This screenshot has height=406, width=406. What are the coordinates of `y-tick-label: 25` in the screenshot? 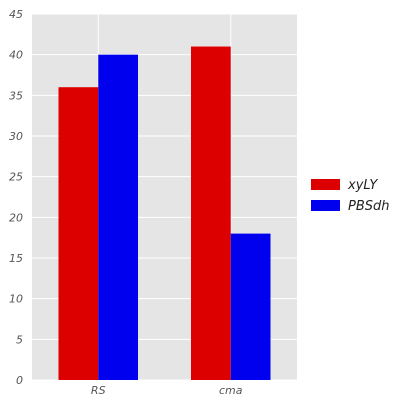 It's located at (16, 177).